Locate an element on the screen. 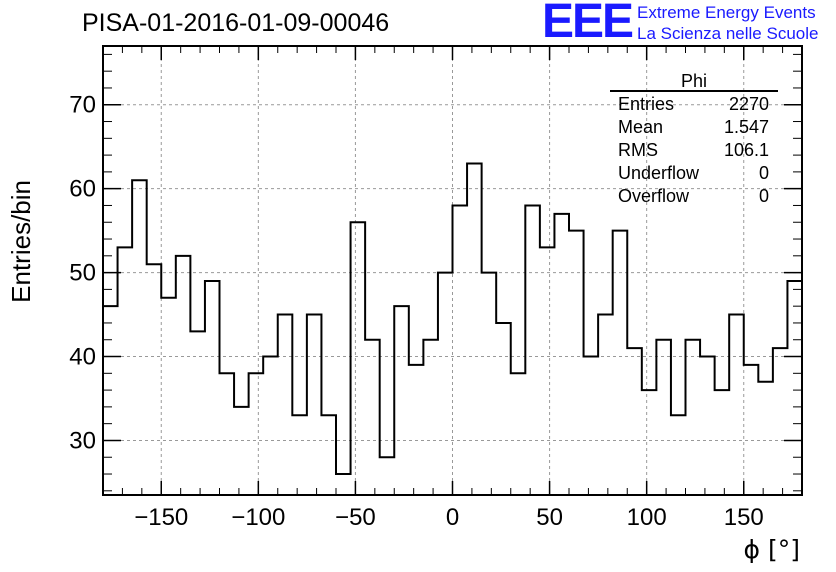 The width and height of the screenshot is (836, 572). logo-text-line2: La Scienza nelle Scuole is located at coordinates (728, 33).